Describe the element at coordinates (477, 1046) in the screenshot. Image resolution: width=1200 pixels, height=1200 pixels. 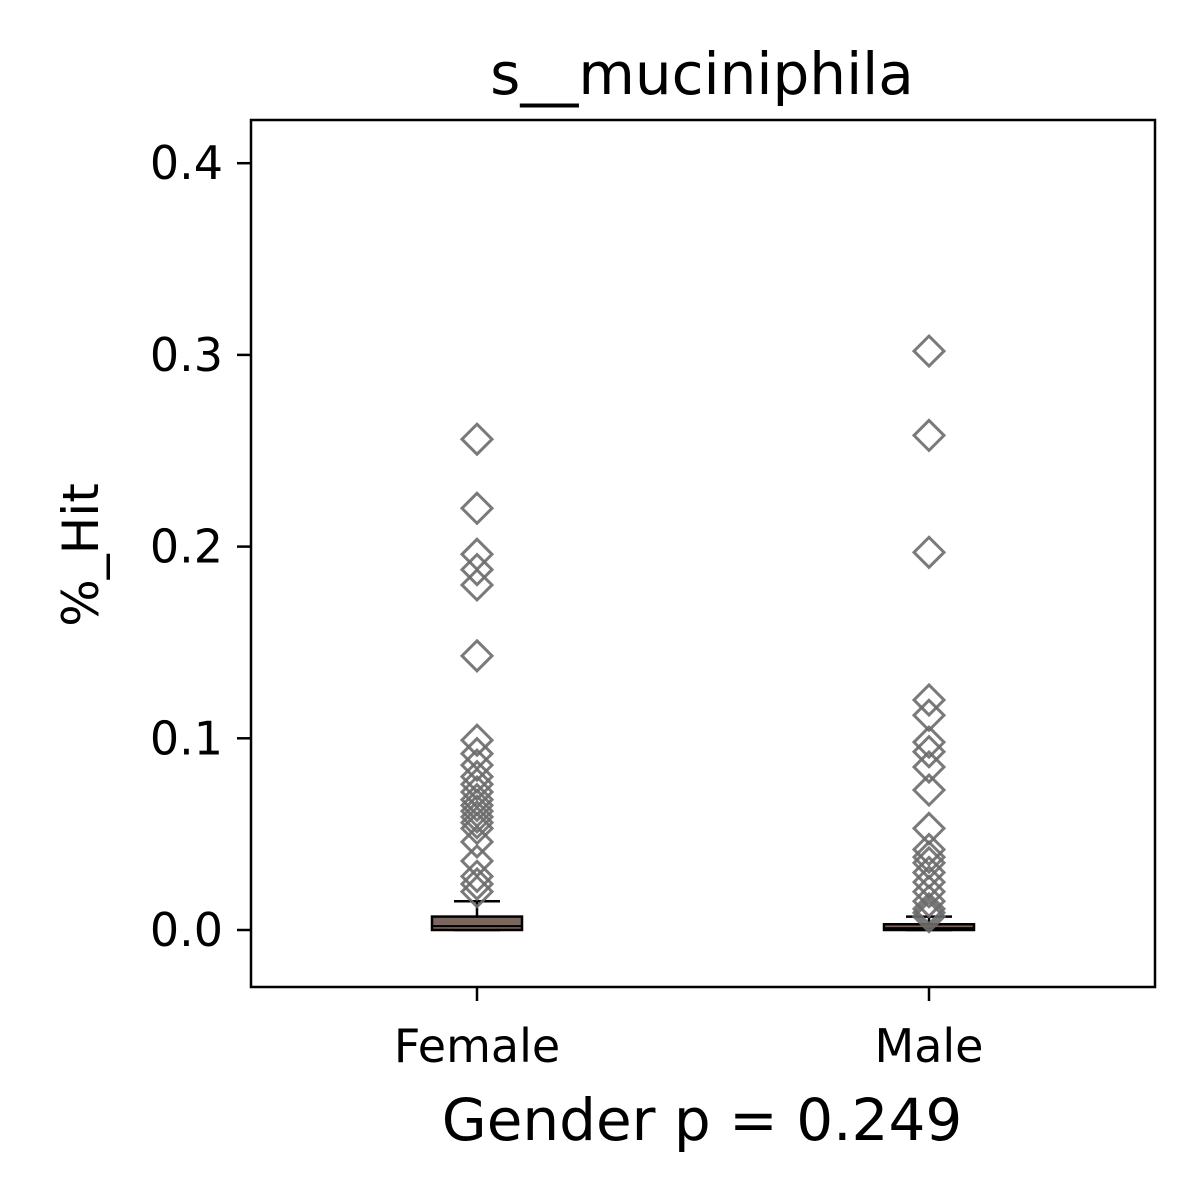
I see `x-tick-label: Female` at that location.